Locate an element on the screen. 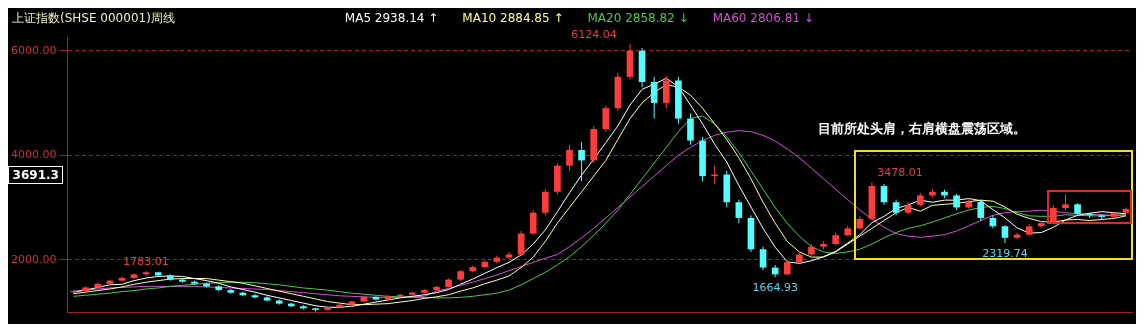 Image resolution: width=1144 pixels, height=330 pixels. annotation: 目前所处头肩，右肩横盘震荡区域。 is located at coordinates (922, 129).